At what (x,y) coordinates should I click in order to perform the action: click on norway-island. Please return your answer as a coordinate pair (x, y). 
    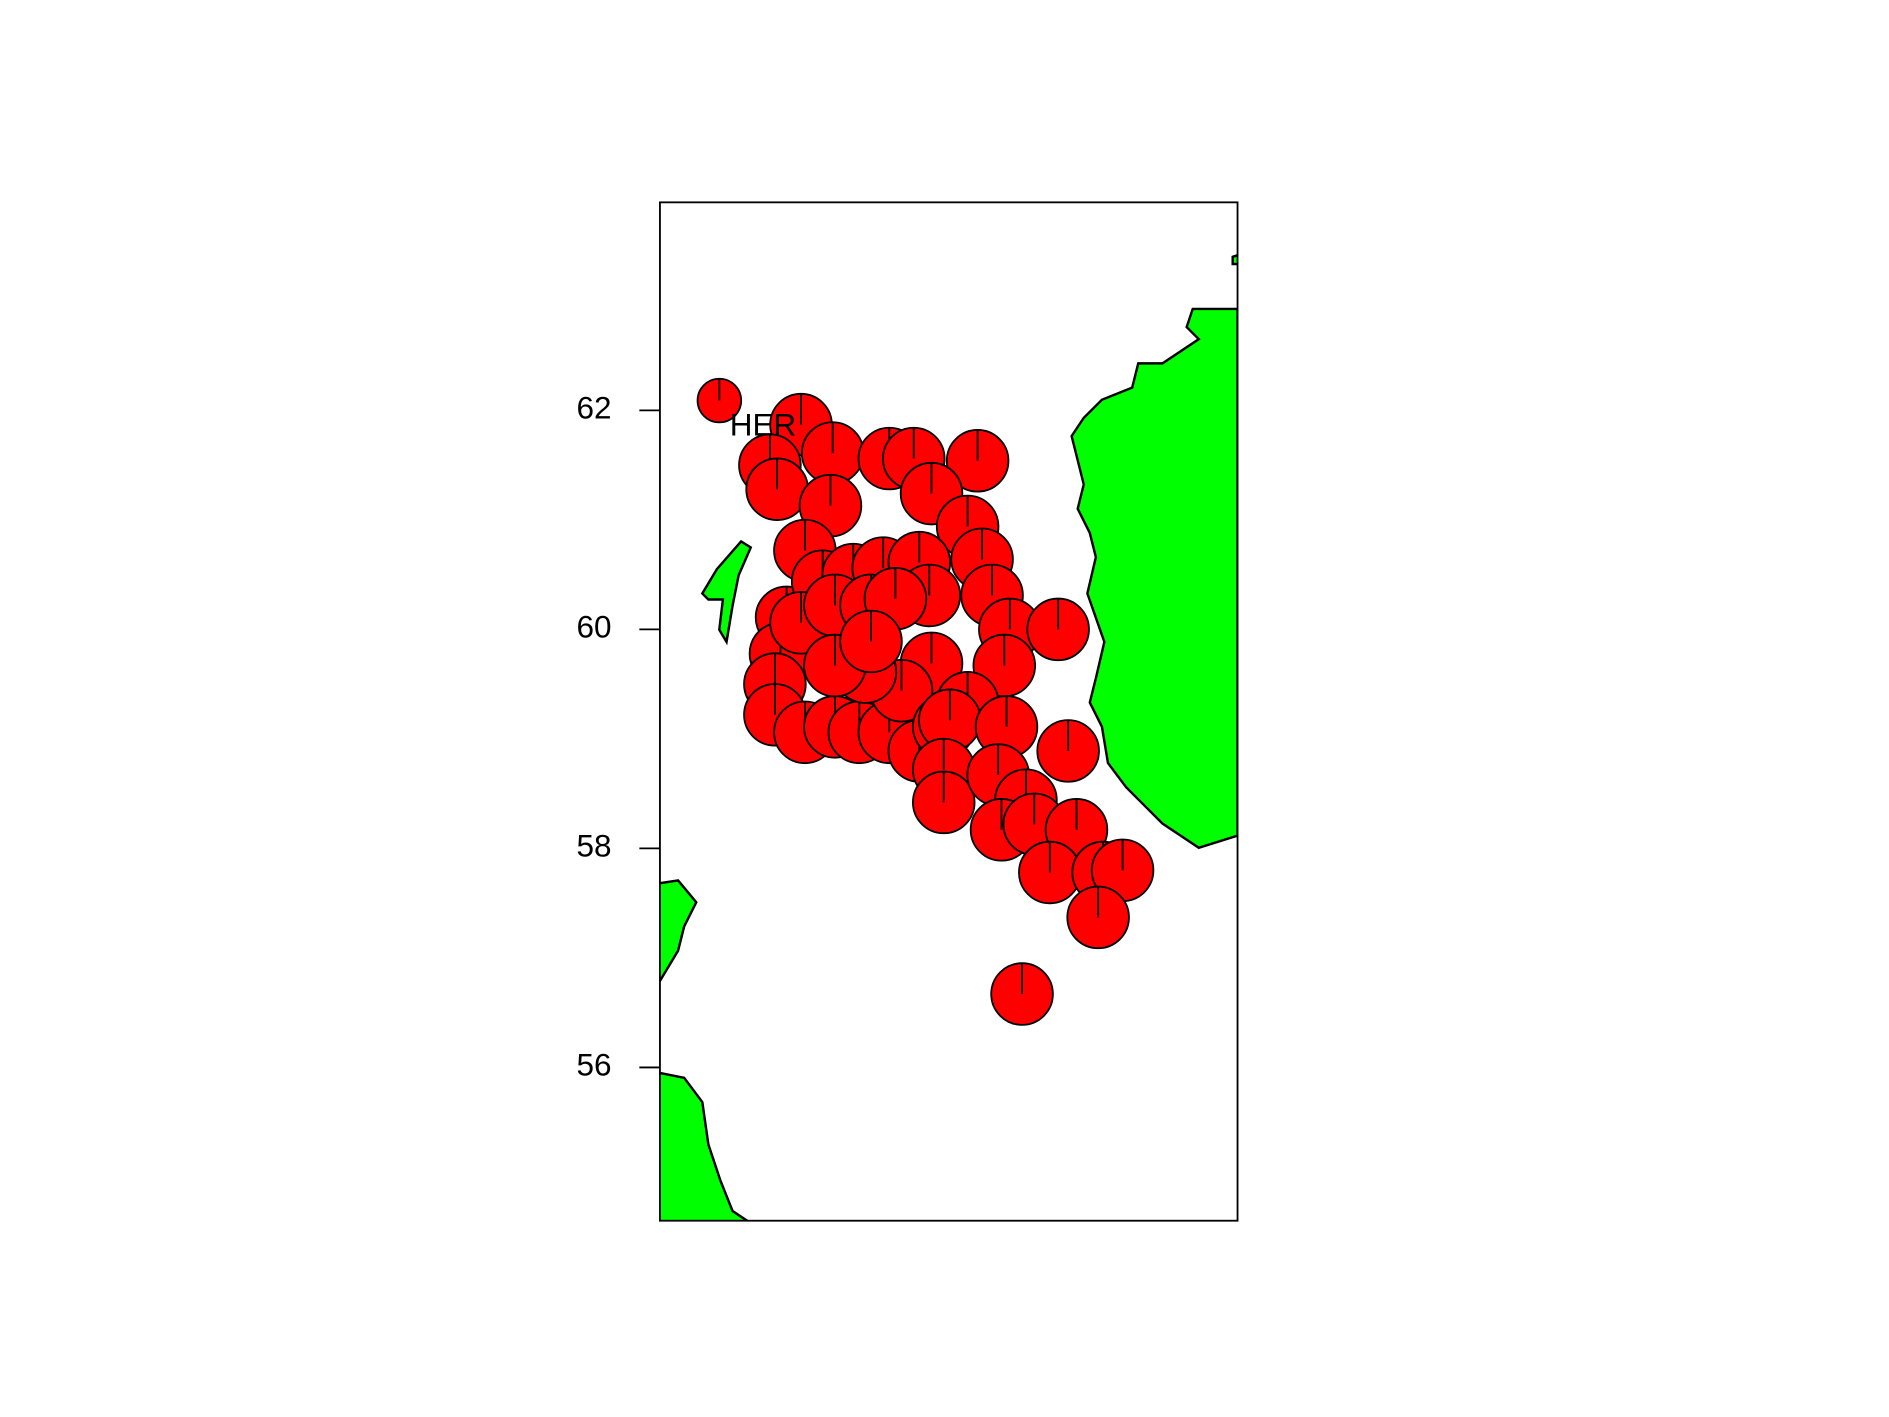
    Looking at the image, I should click on (1234, 259).